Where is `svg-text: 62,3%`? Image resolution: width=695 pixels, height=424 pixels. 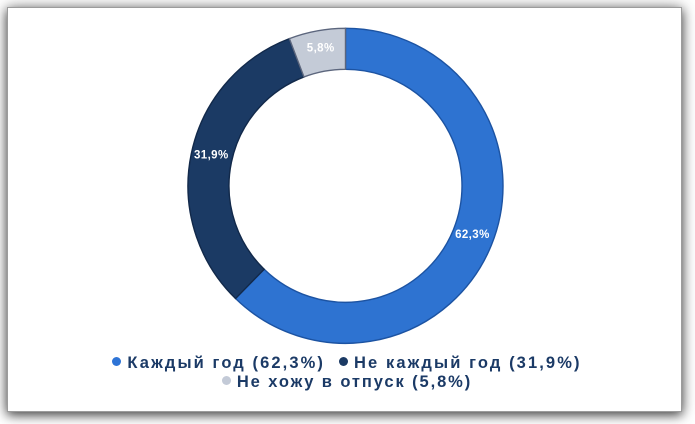 svg-text: 62,3% is located at coordinates (472, 235).